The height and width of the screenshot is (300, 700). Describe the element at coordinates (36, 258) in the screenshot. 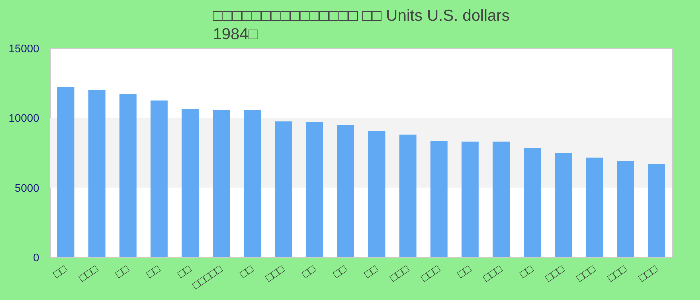

I see `y-tick-label: 0` at that location.